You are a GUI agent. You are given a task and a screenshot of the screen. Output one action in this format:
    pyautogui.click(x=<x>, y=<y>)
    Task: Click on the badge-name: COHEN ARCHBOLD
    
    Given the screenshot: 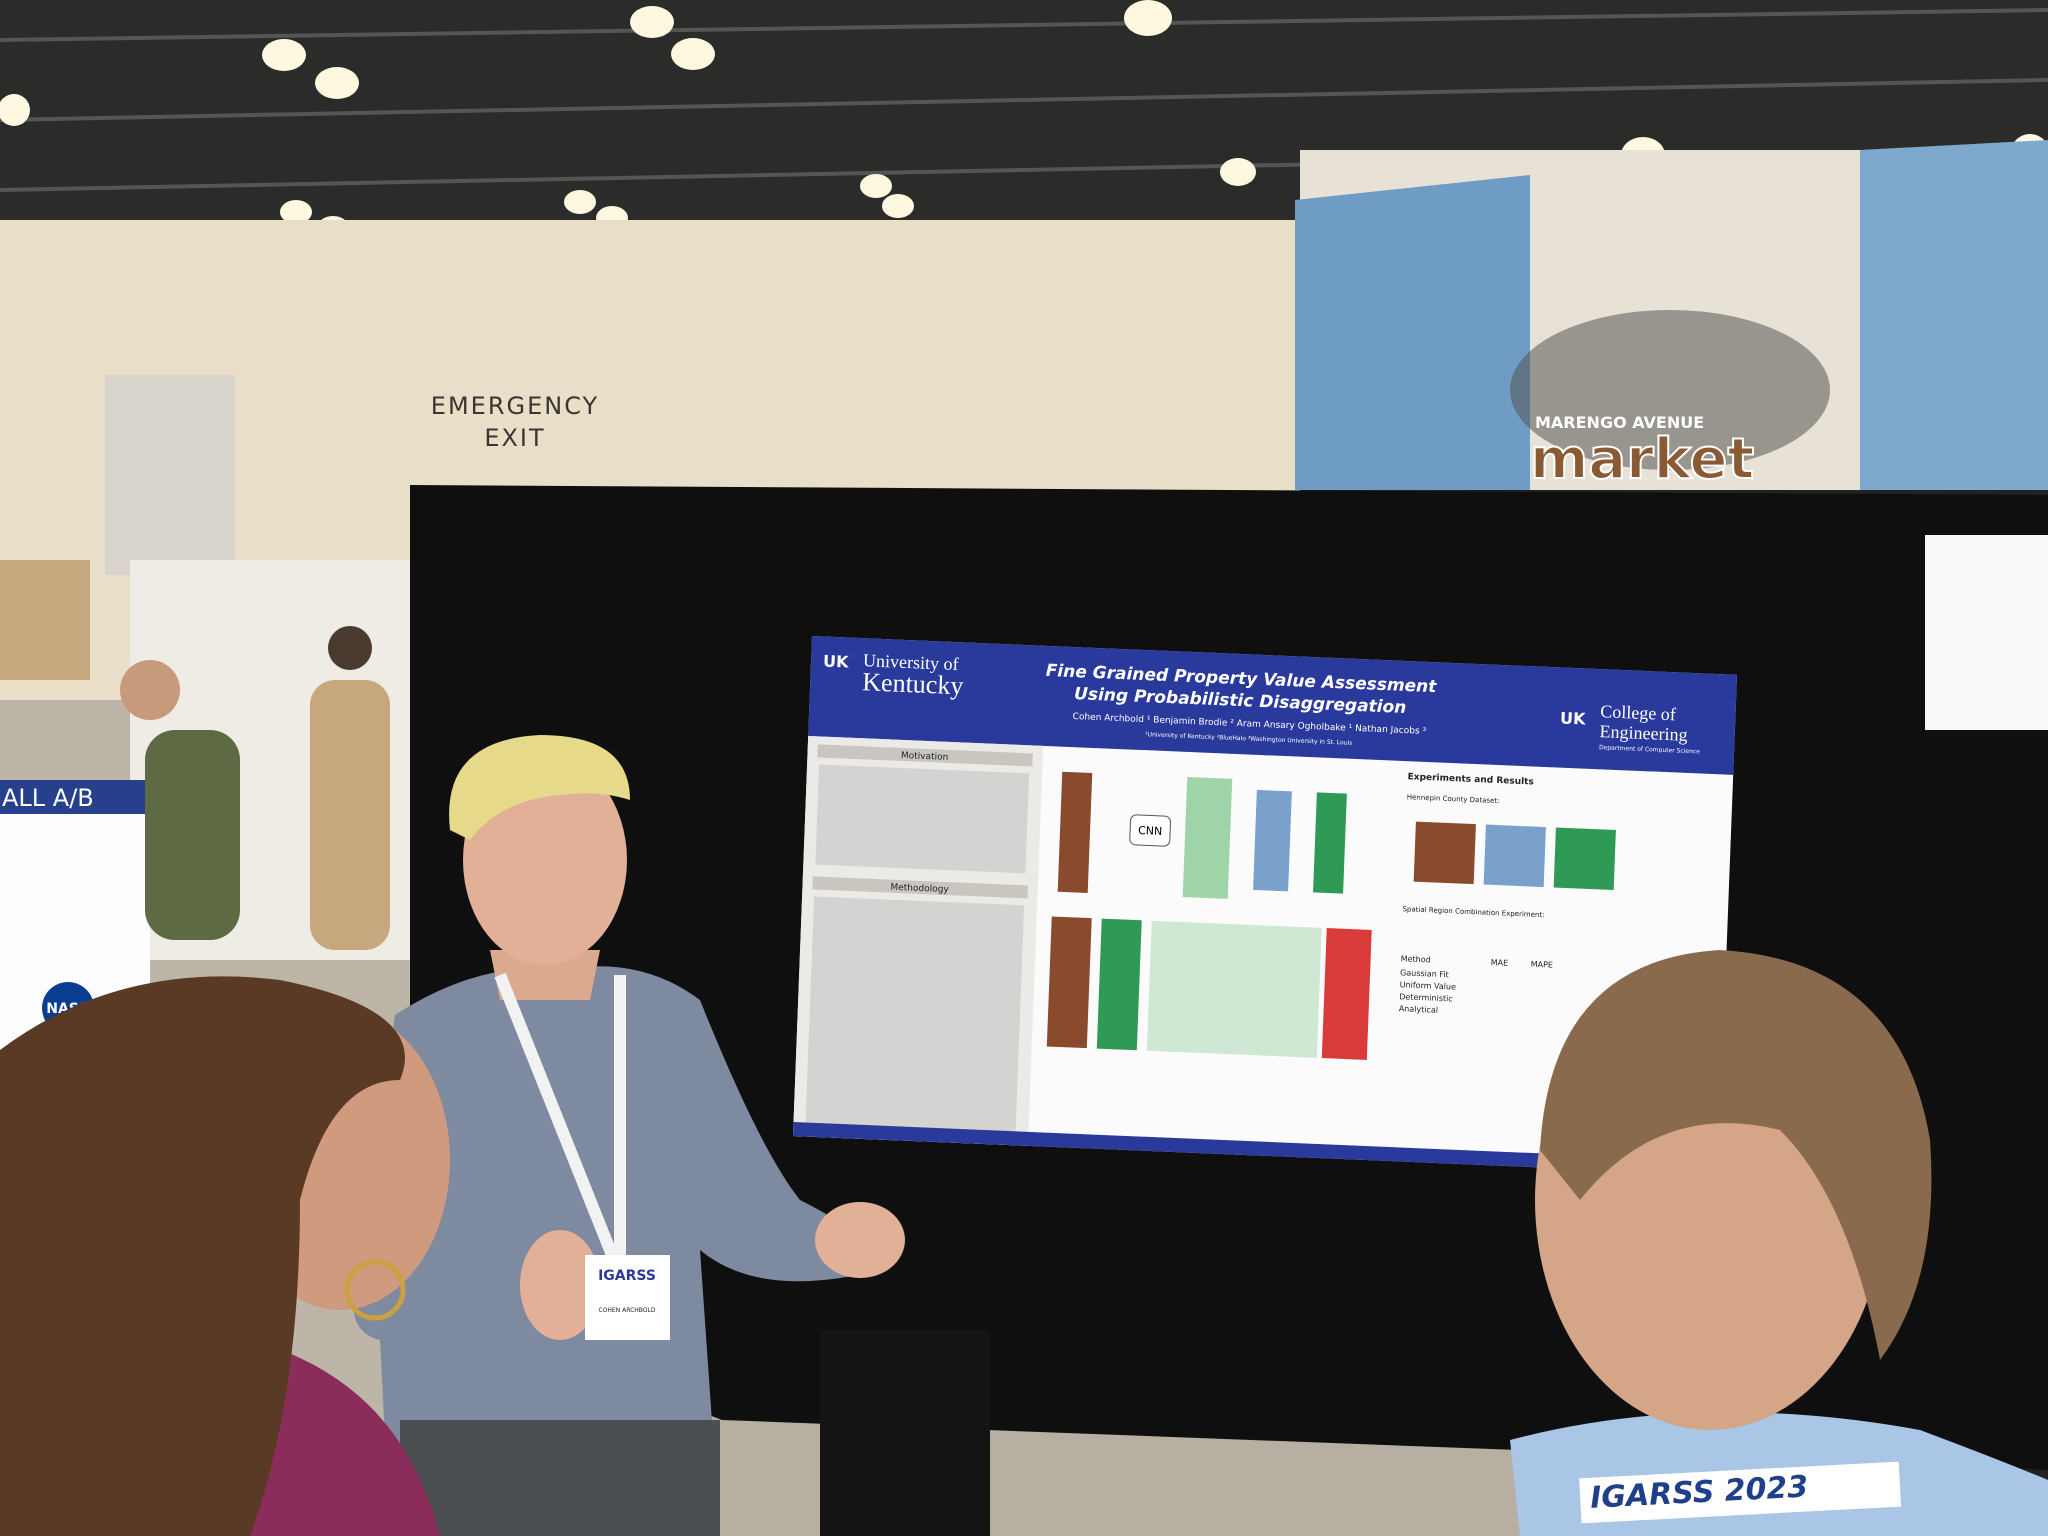 What is the action you would take?
    pyautogui.click(x=627, y=1310)
    